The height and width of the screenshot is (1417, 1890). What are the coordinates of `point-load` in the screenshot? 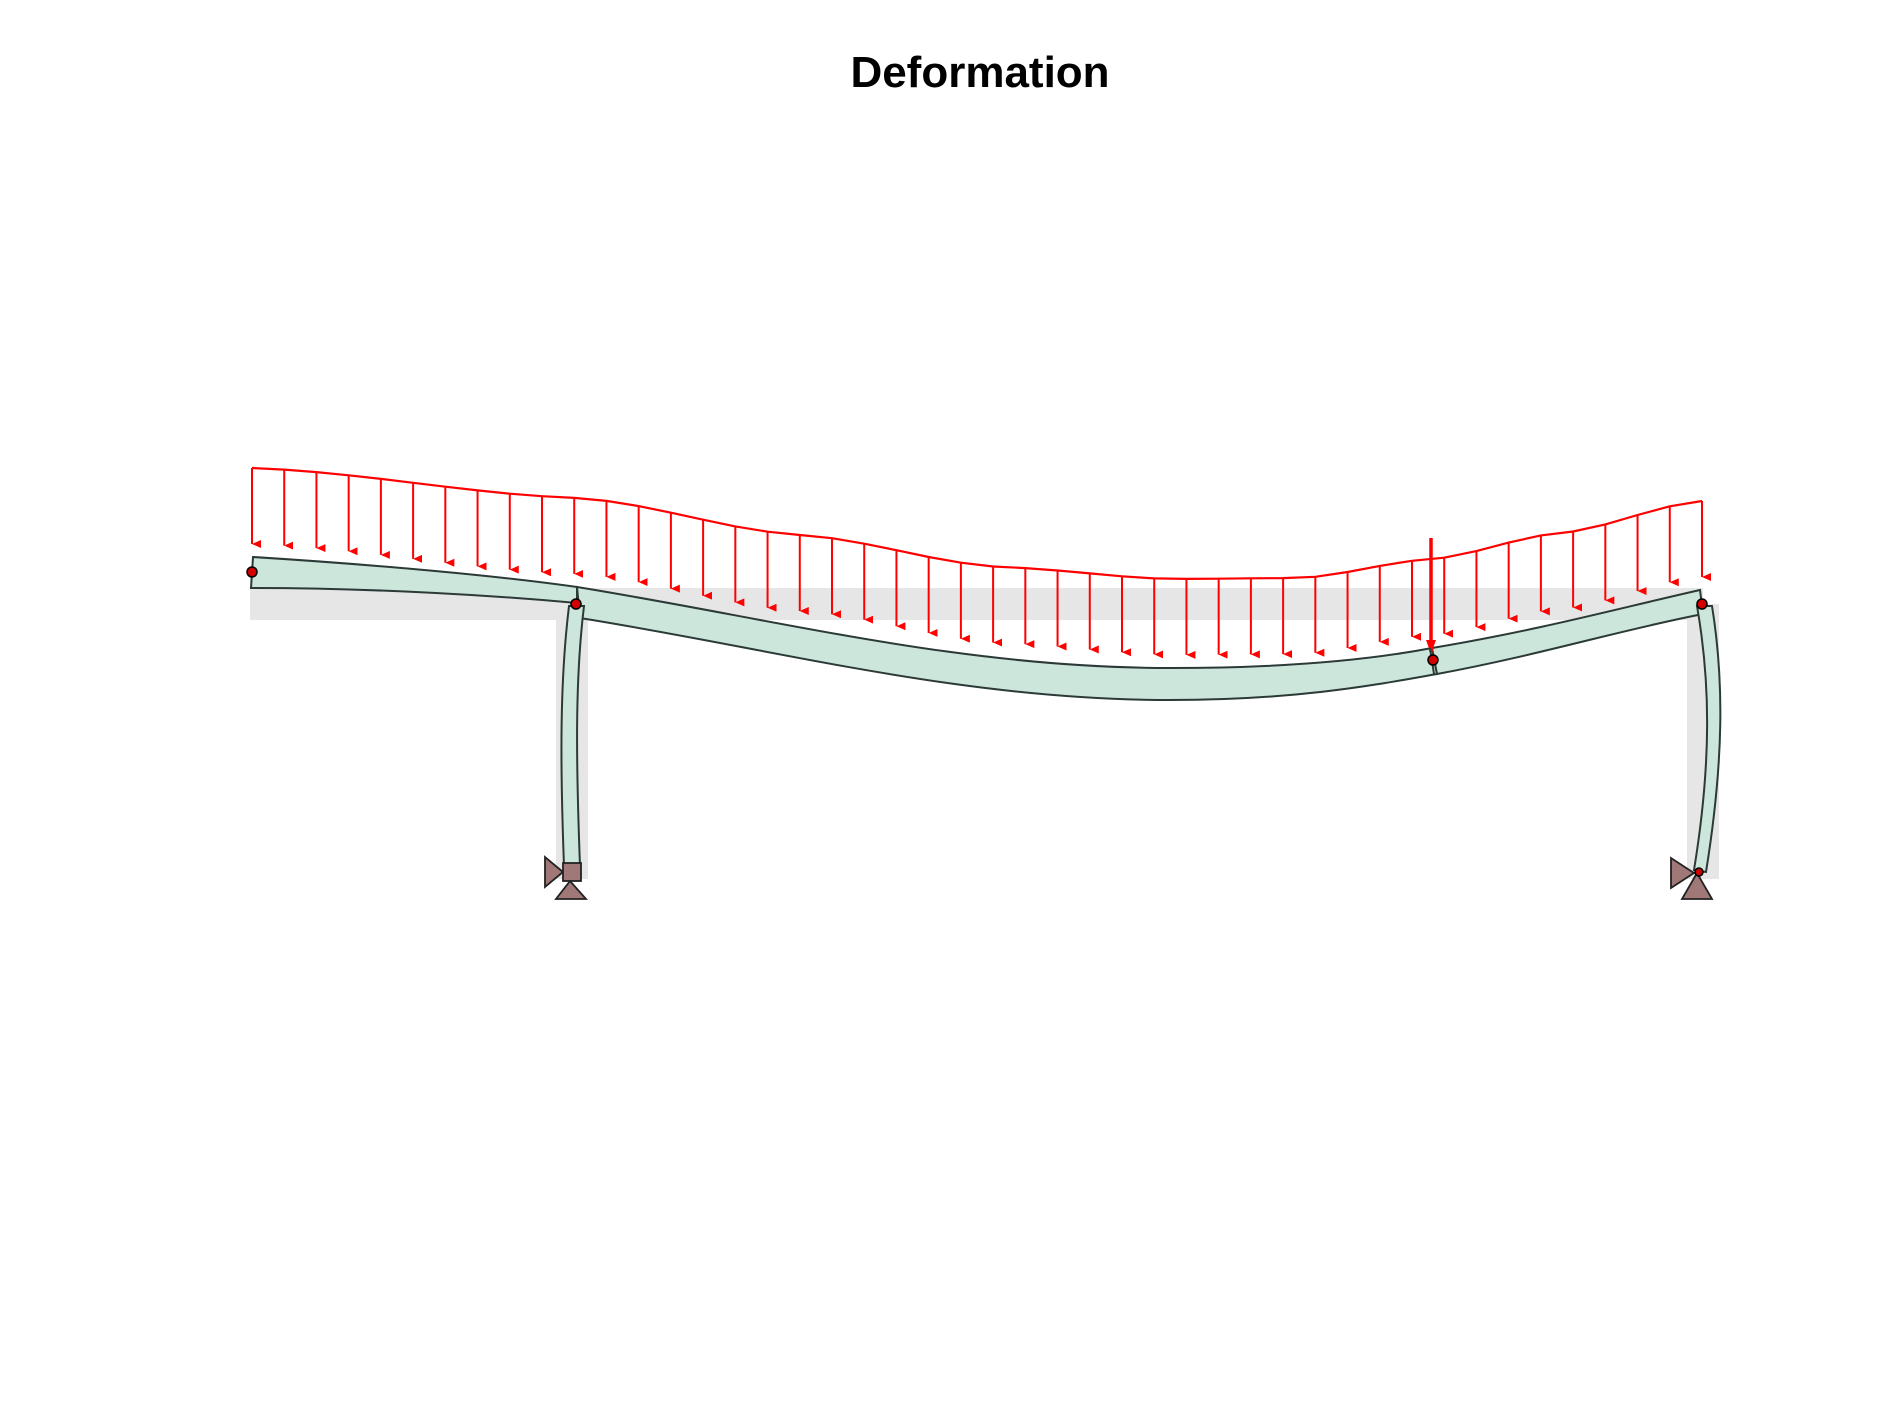 It's located at (1431, 596).